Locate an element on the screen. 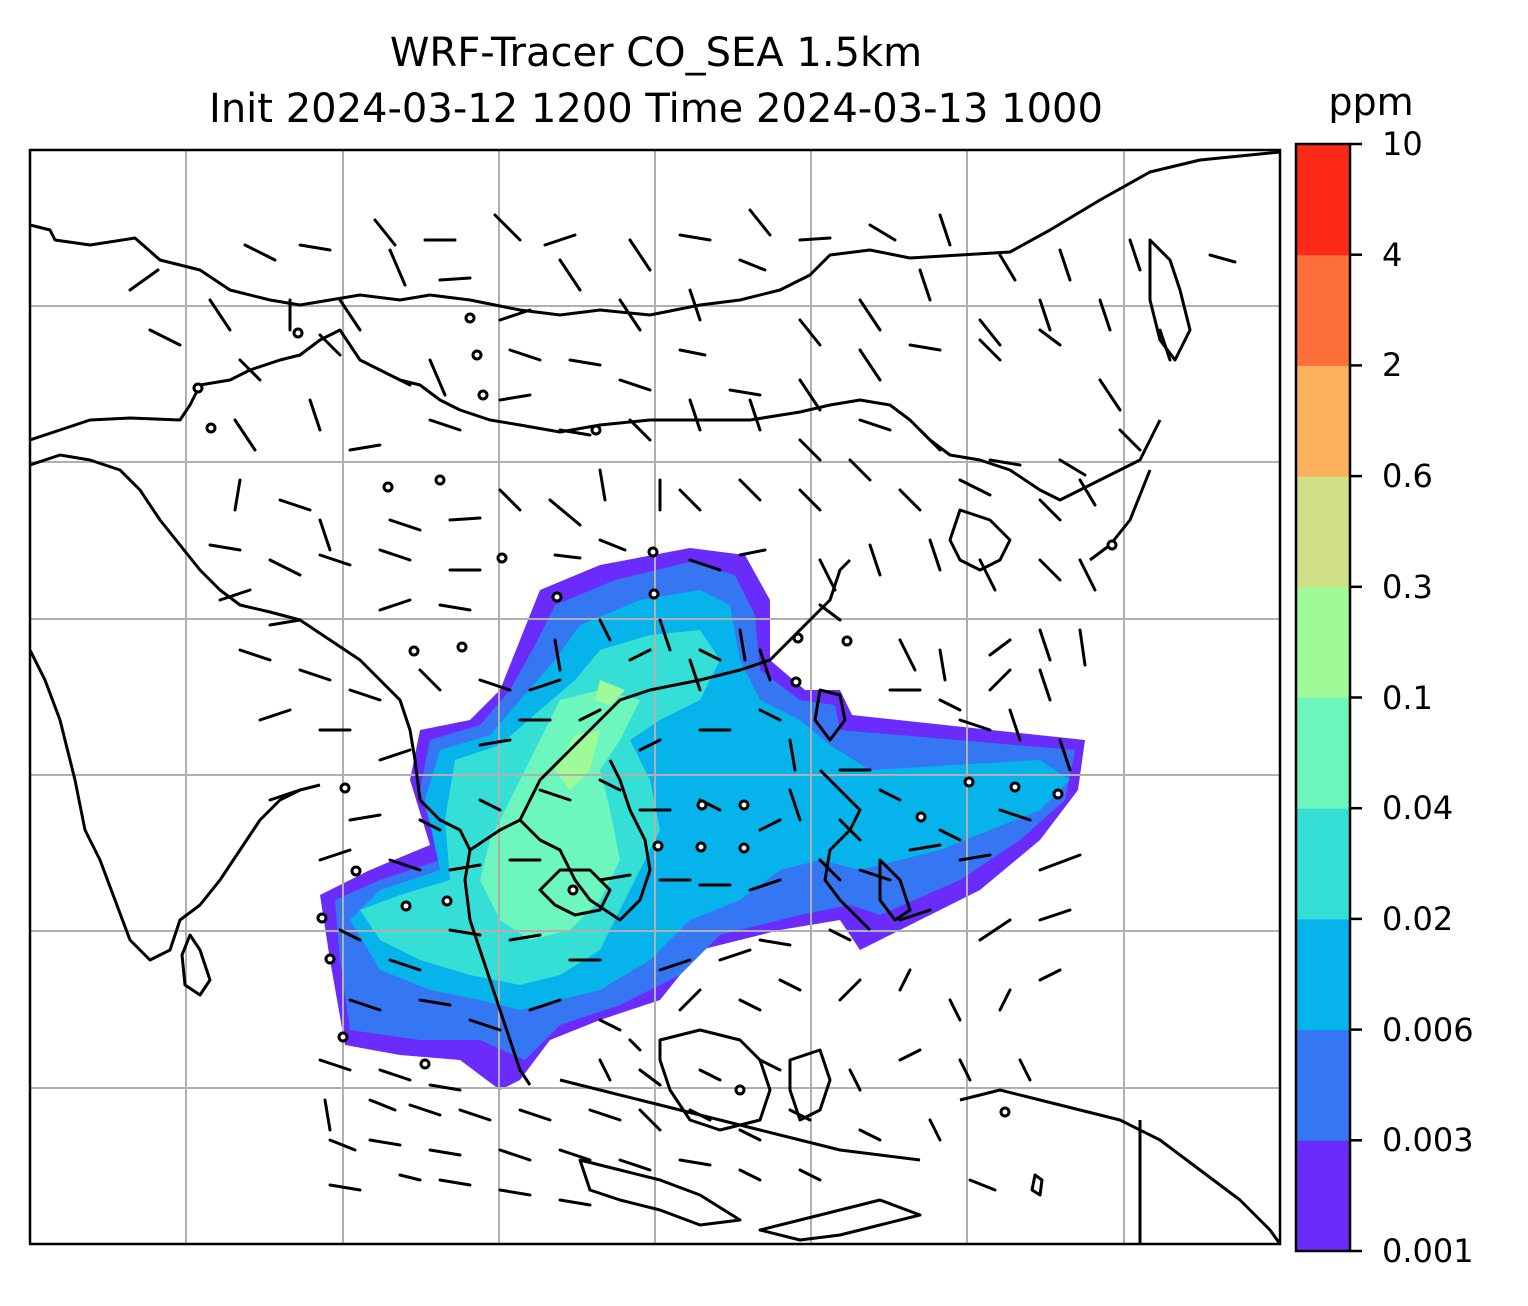  colorbar-tick-label: 0.04 is located at coordinates (1418, 808).